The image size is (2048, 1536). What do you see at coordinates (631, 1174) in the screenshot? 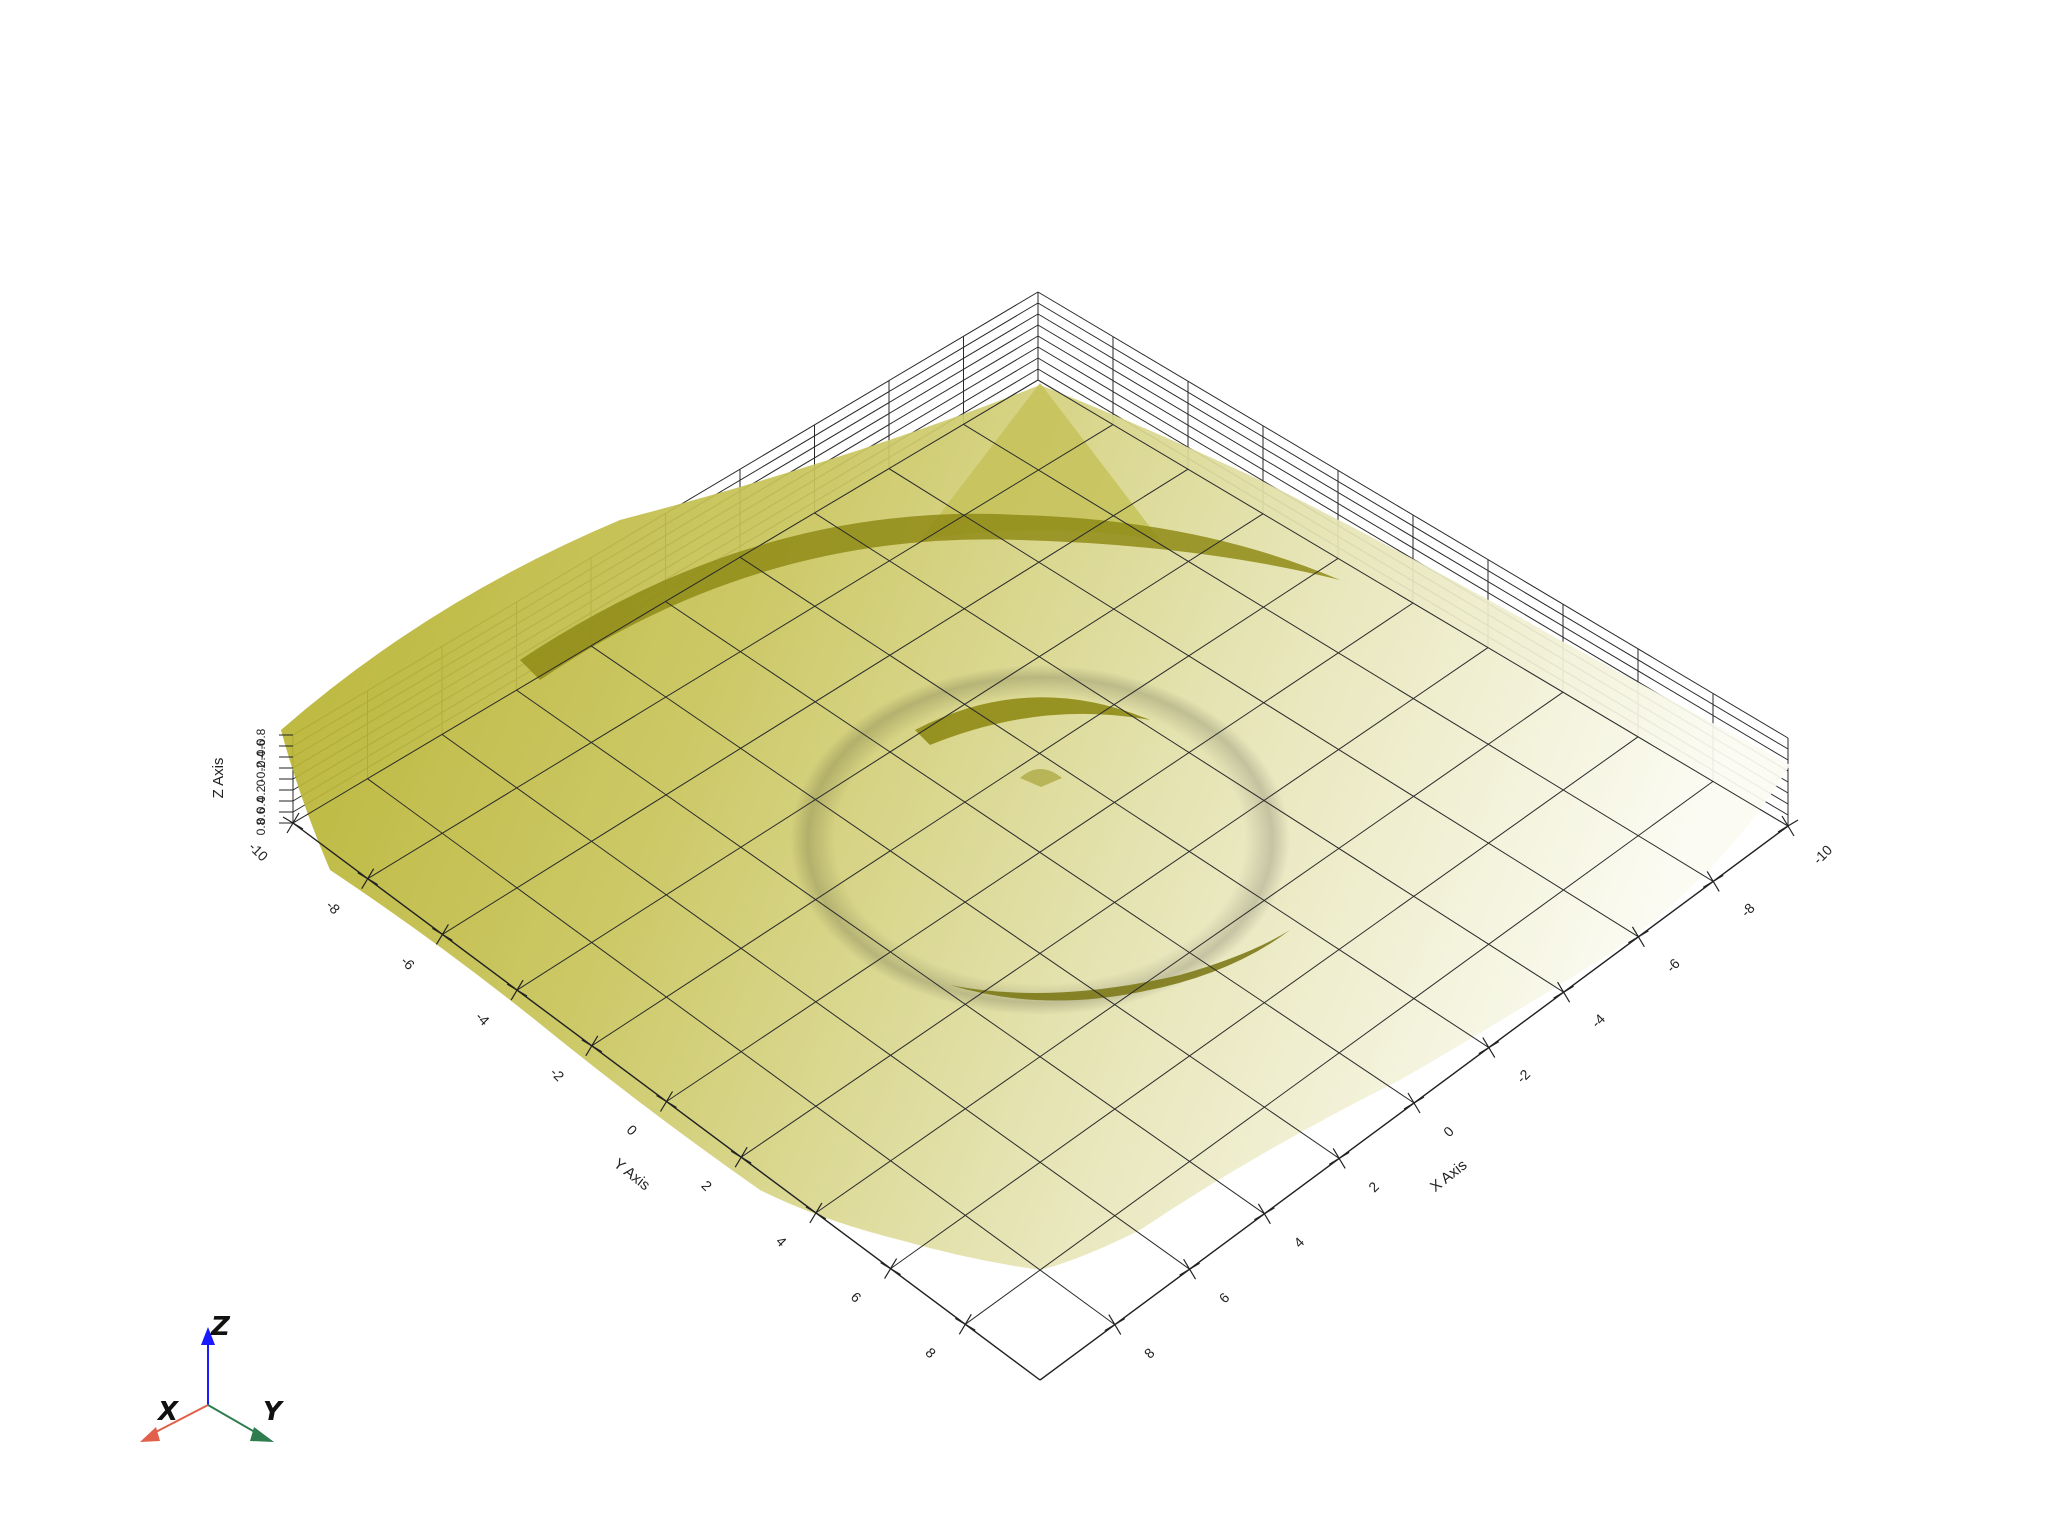
I see `y-axis-title: Y Axis` at bounding box center [631, 1174].